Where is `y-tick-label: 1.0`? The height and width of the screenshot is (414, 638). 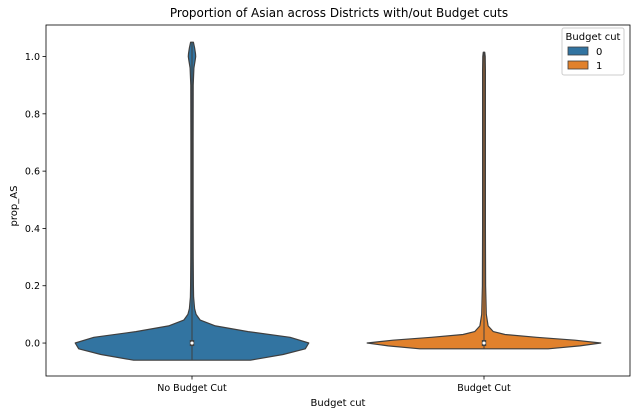
y-tick-label: 1.0 is located at coordinates (32, 57).